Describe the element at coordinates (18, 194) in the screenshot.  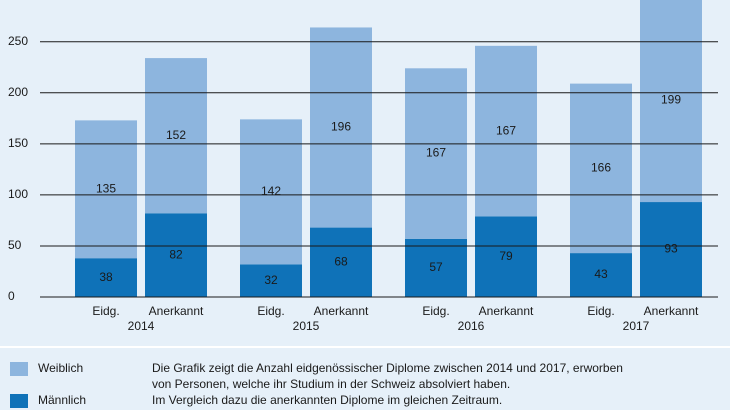
I see `y-tick-label: 100` at that location.